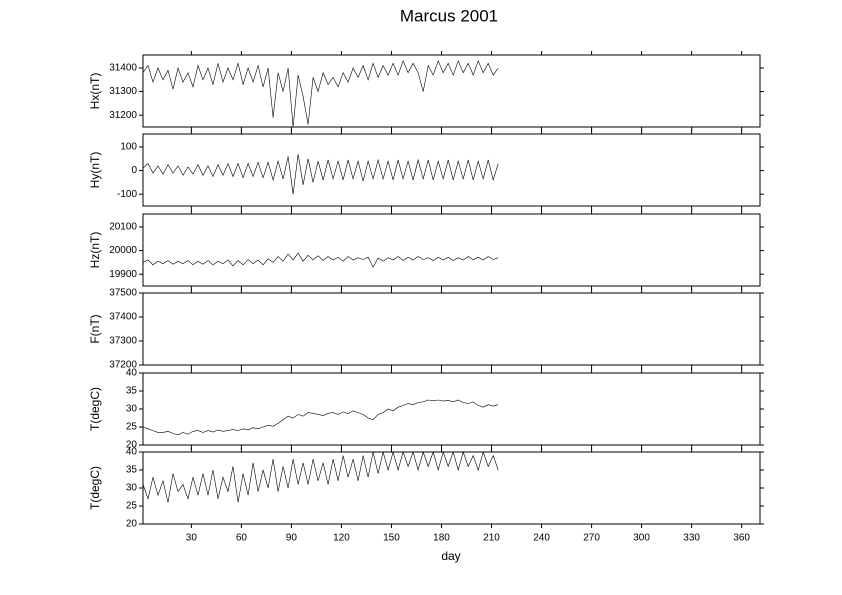 The height and width of the screenshot is (595, 842). Describe the element at coordinates (450, 556) in the screenshot. I see `x-axis-label: day` at that location.